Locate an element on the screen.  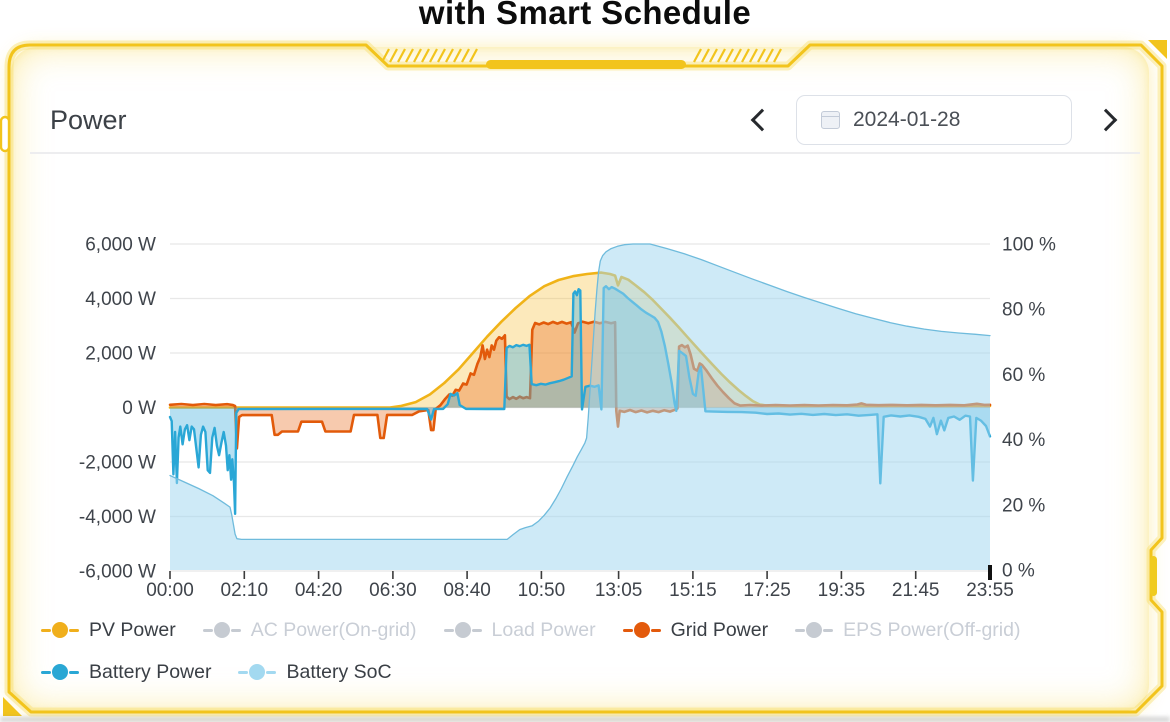
card-header: Power 2024-01-28 is located at coordinates (584, 120).